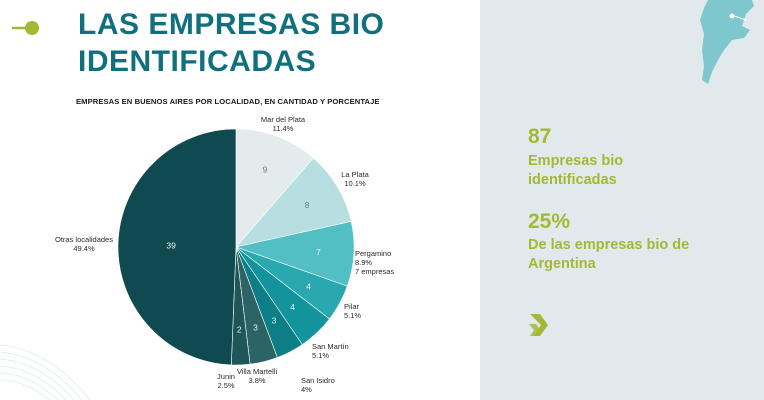 Image resolution: width=764 pixels, height=400 pixels. I want to click on slice-name-label: Pergamino, so click(373, 253).